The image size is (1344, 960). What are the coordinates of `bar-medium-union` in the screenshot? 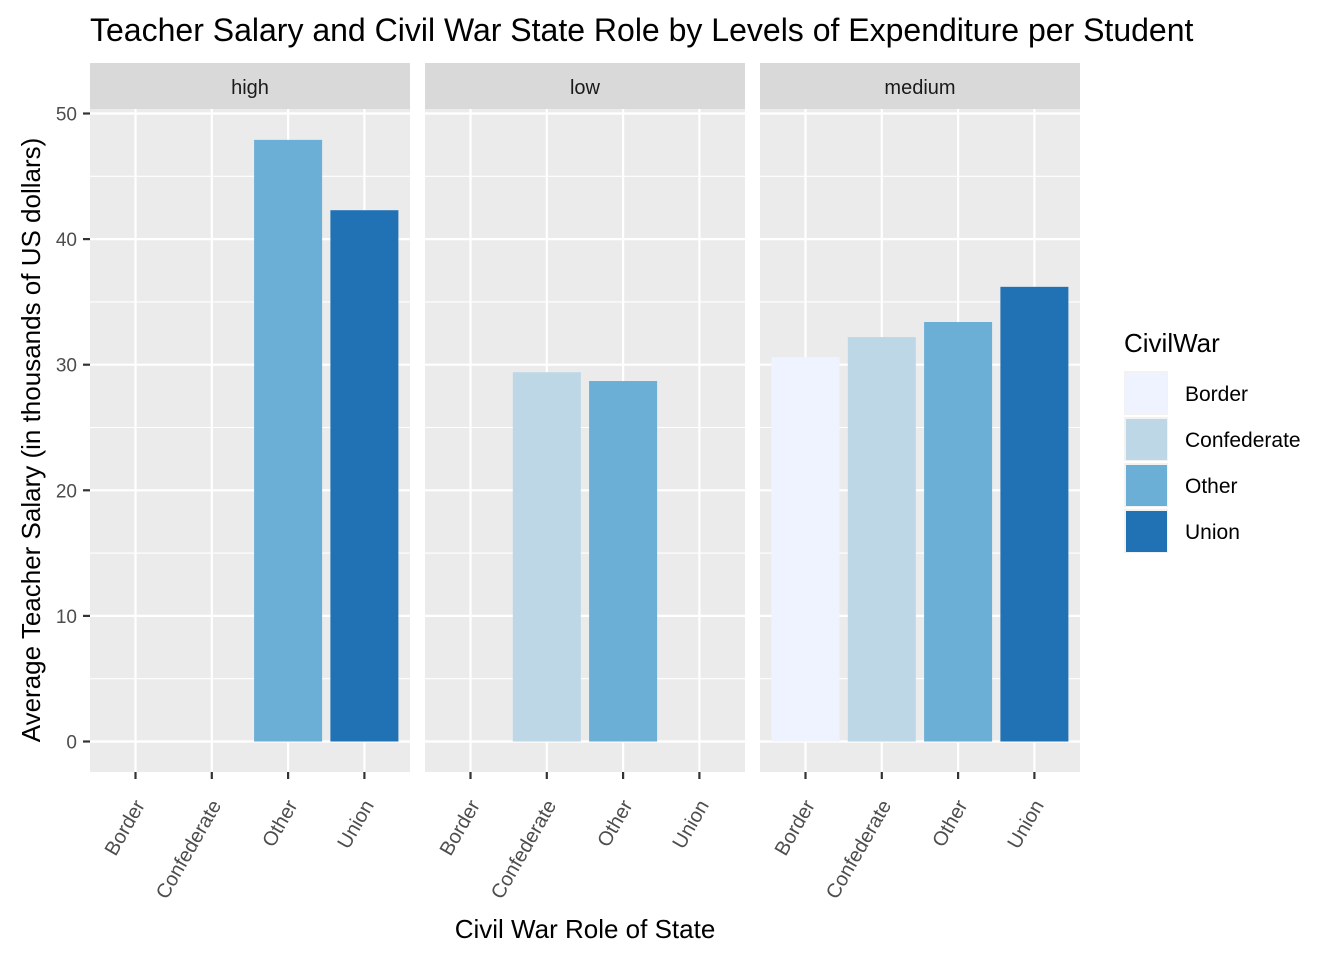 It's located at (1034, 514).